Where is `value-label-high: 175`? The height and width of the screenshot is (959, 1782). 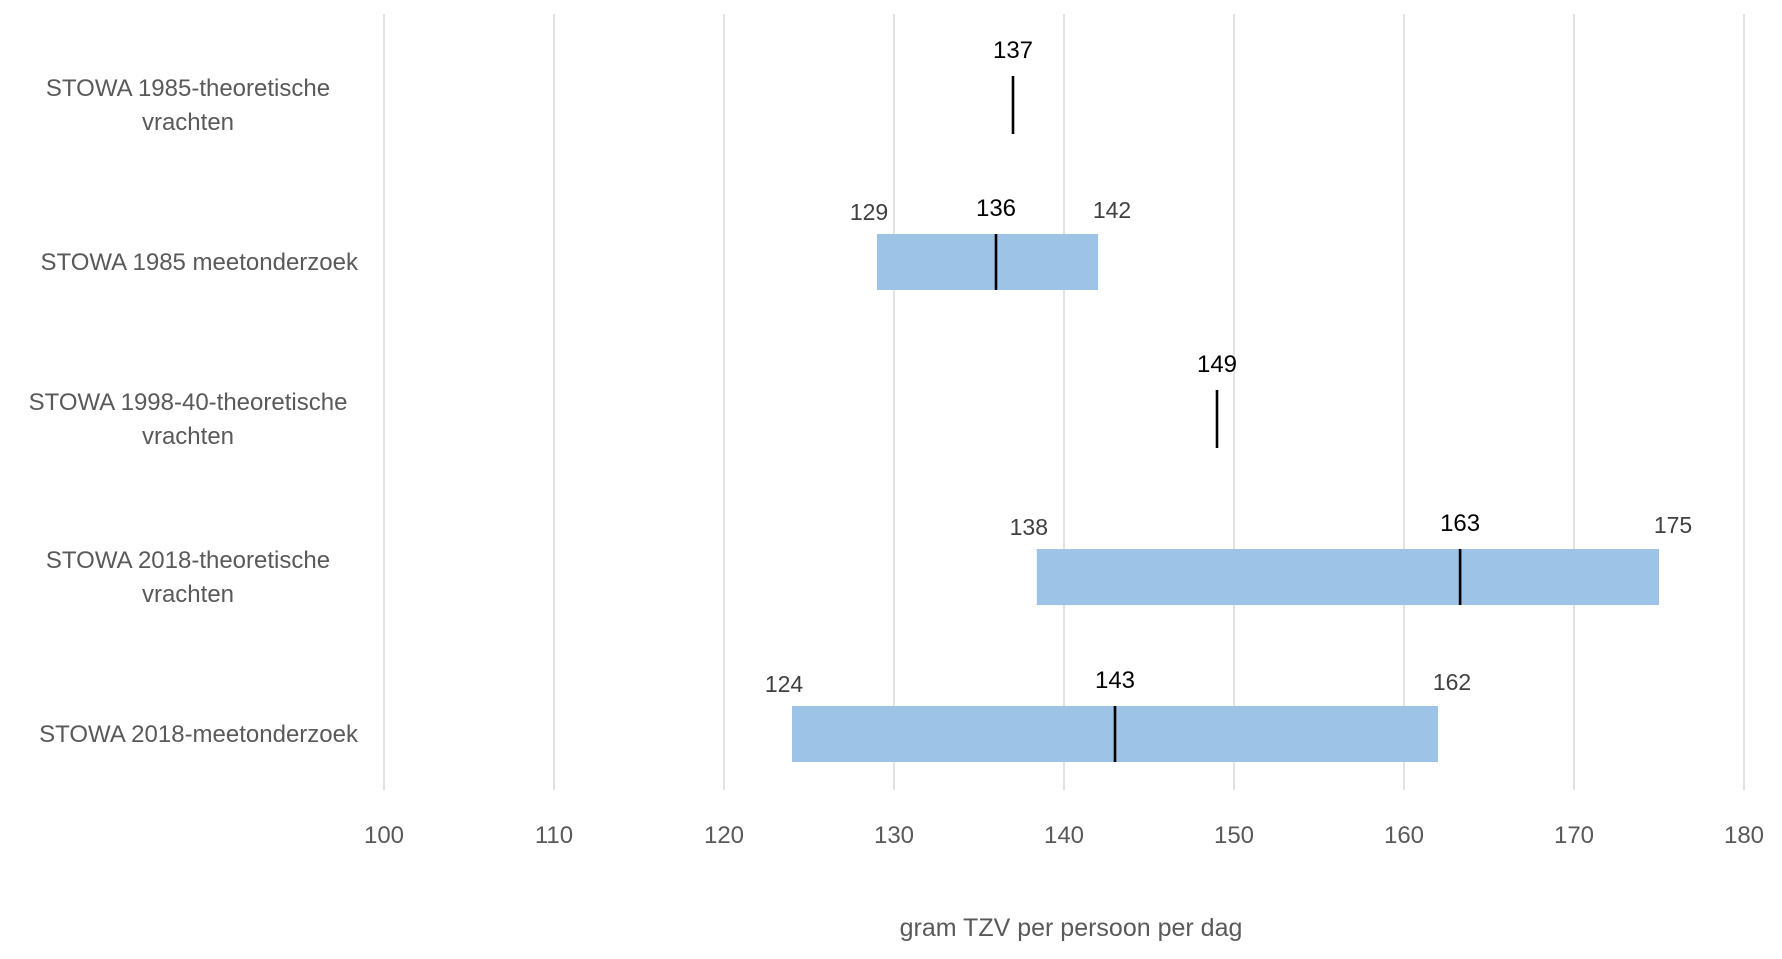 value-label-high: 175 is located at coordinates (1673, 525).